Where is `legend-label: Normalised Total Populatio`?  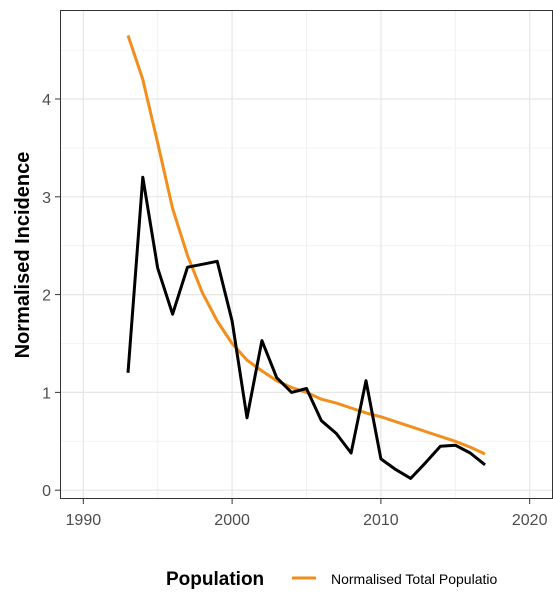
legend-label: Normalised Total Populatio is located at coordinates (414, 579).